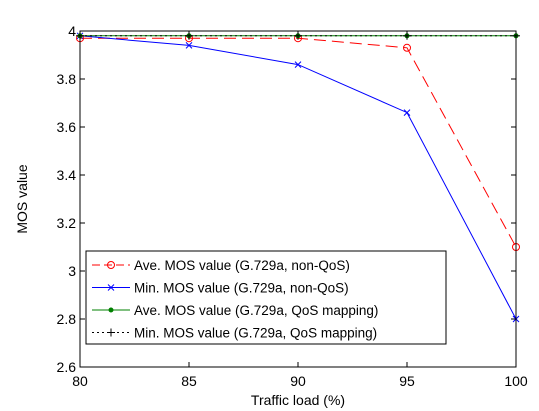  Describe the element at coordinates (241, 288) in the screenshot. I see `legend-label: Min. MOS value (G.729a, non-QoS)` at that location.